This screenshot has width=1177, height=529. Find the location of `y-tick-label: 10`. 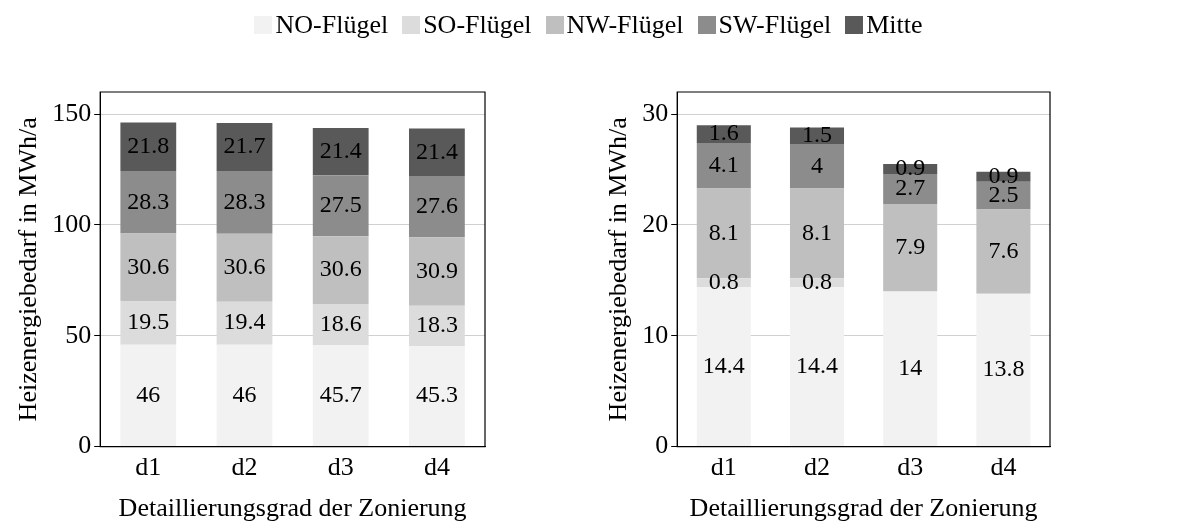

y-tick-label: 10 is located at coordinates (655, 334).